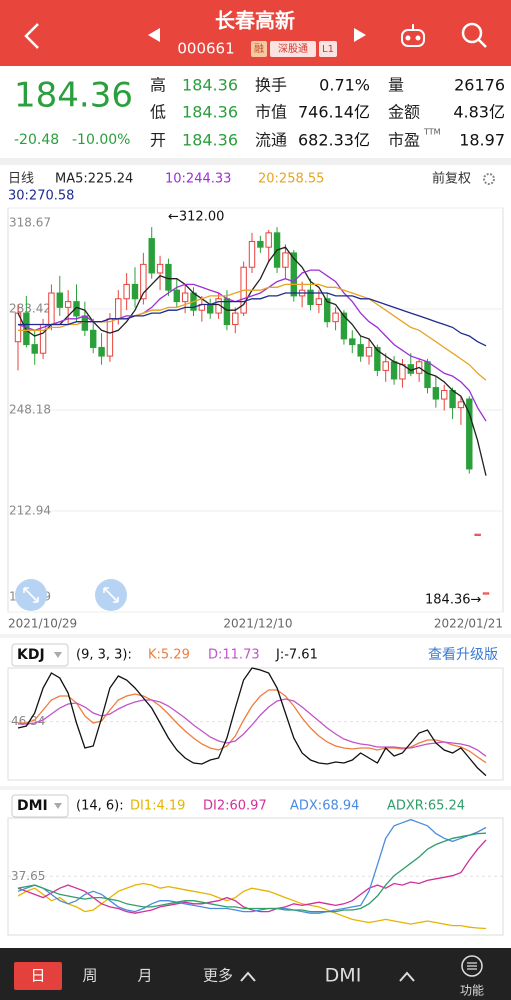  I want to click on y-tick-label: 248.18, so click(30, 410).